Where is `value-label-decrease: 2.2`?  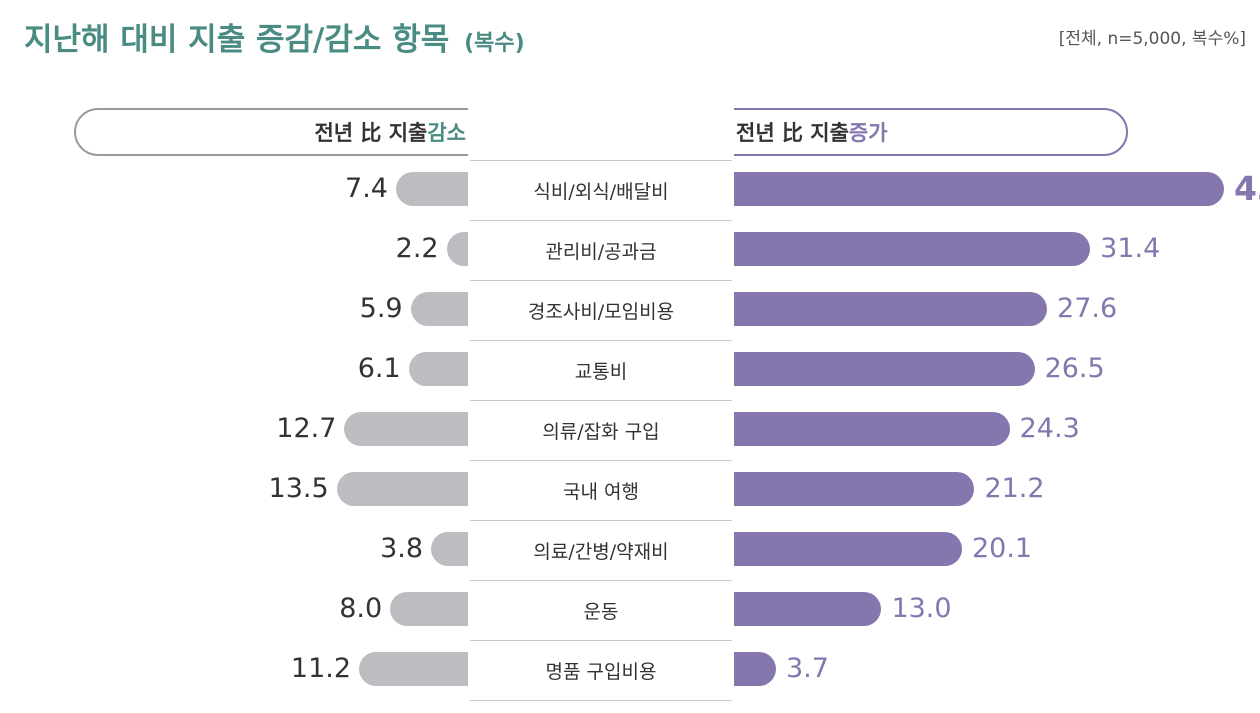 value-label-decrease: 2.2 is located at coordinates (417, 248).